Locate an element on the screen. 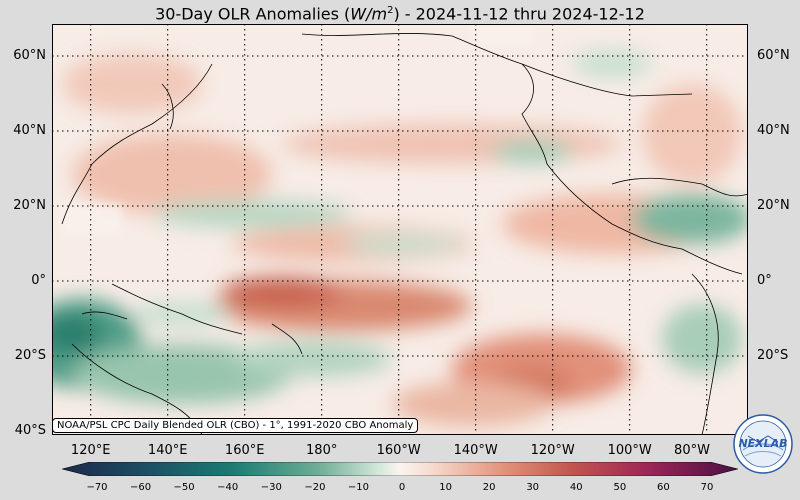 The height and width of the screenshot is (500, 800). lon-label: 120°E is located at coordinates (90, 450).